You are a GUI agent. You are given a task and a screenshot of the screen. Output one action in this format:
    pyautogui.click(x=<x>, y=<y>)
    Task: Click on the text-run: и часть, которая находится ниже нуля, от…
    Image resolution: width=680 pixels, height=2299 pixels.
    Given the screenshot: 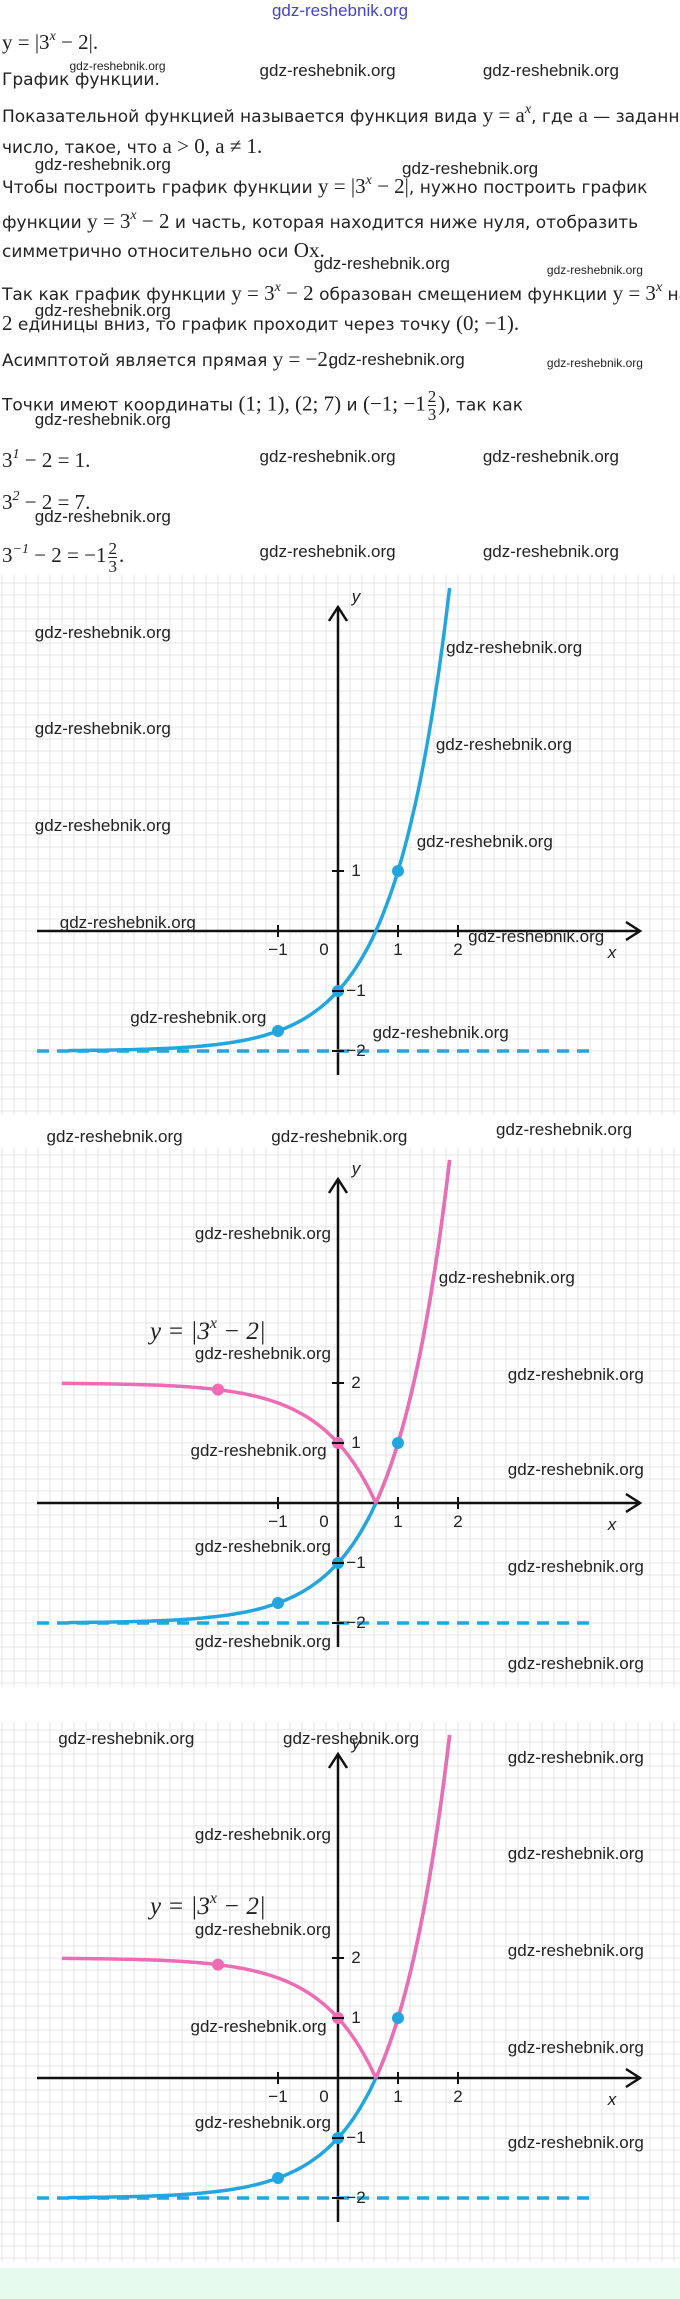 What is the action you would take?
    pyautogui.click(x=404, y=223)
    